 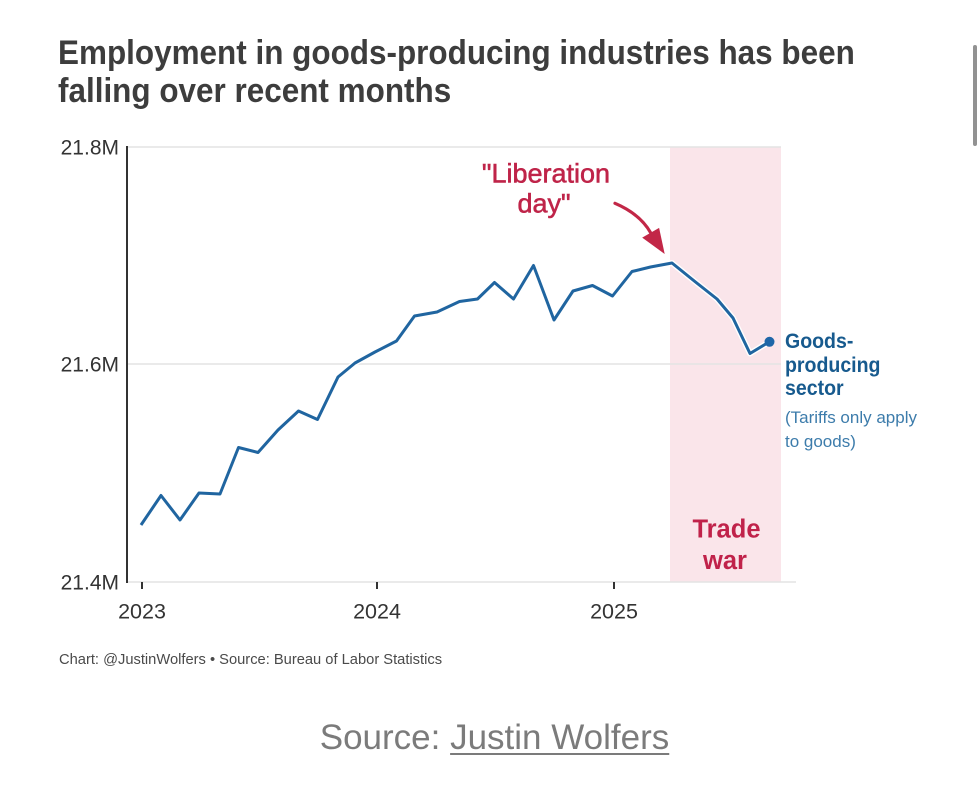 What do you see at coordinates (726, 530) in the screenshot?
I see `svg-text: Trade` at bounding box center [726, 530].